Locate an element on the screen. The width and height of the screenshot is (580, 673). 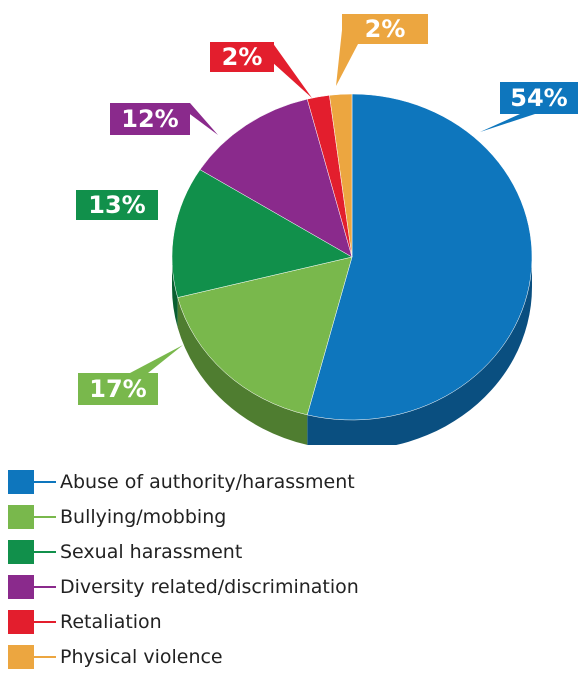
callout-5: 2% is located at coordinates (261, 70).